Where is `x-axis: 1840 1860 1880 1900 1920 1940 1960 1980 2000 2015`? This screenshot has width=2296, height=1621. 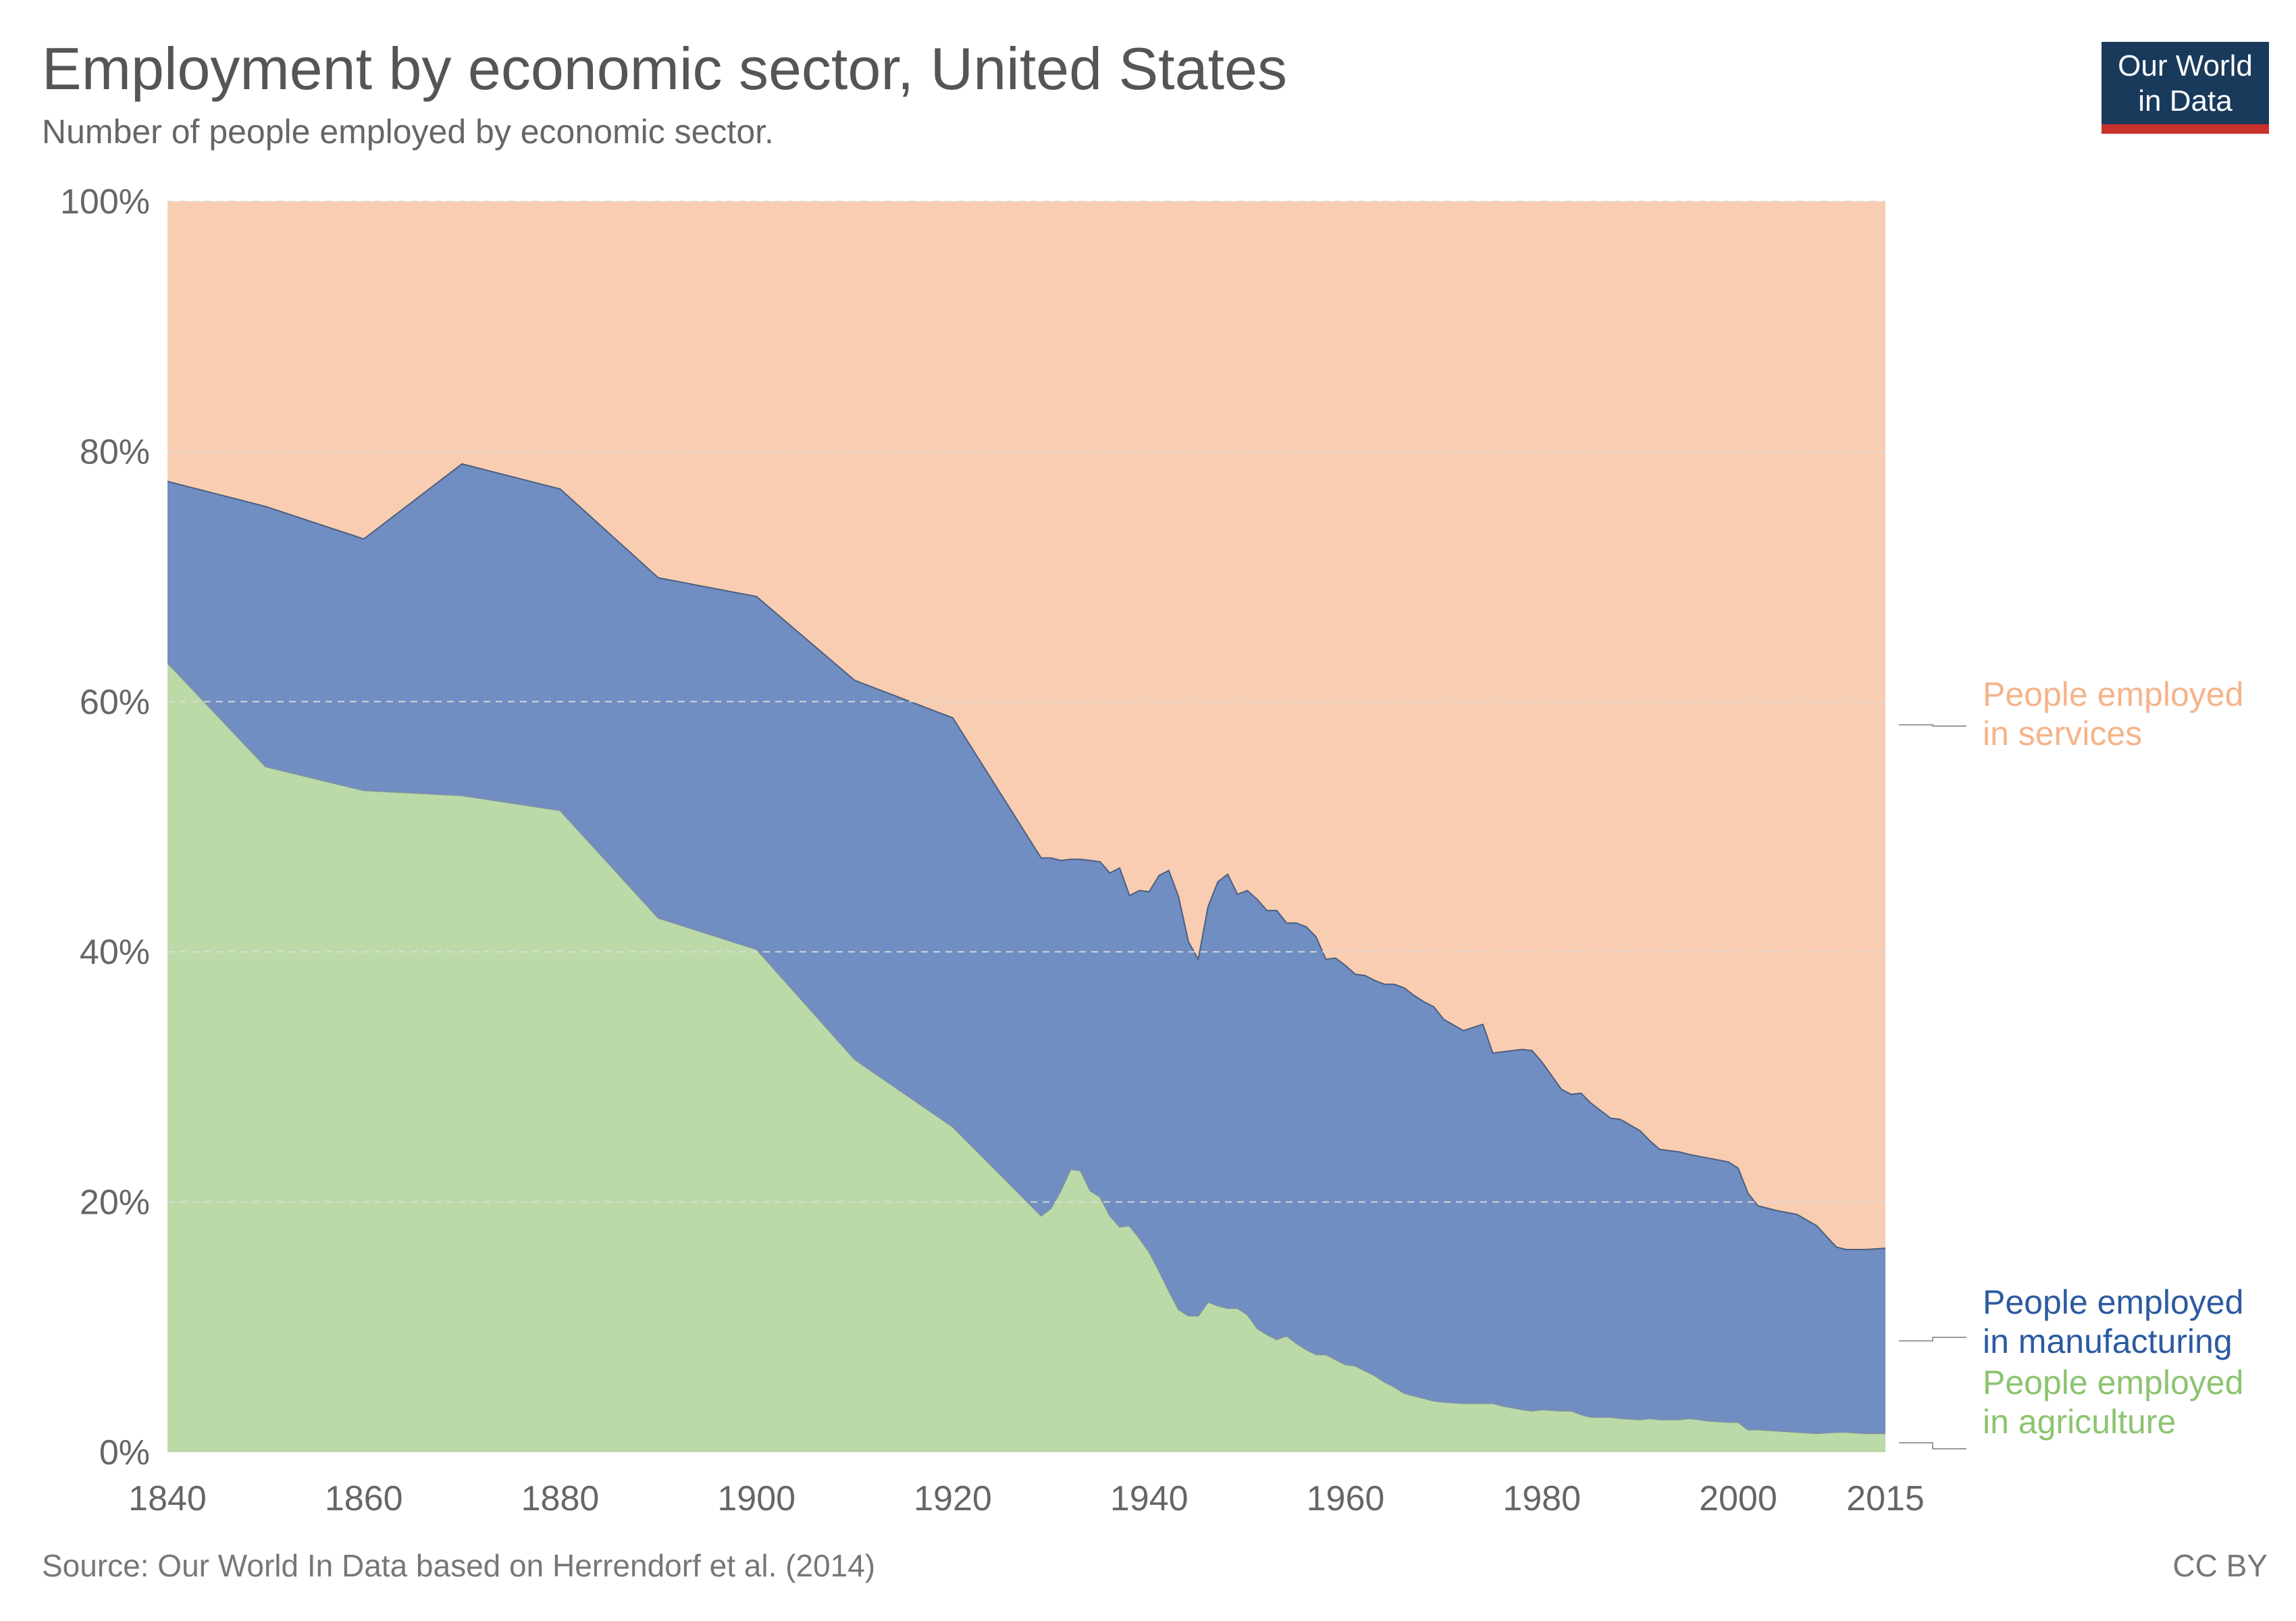
x-axis: 1840 1860 1880 1900 1920 1940 1960 1980 2000 2015 is located at coordinates (1026, 1498).